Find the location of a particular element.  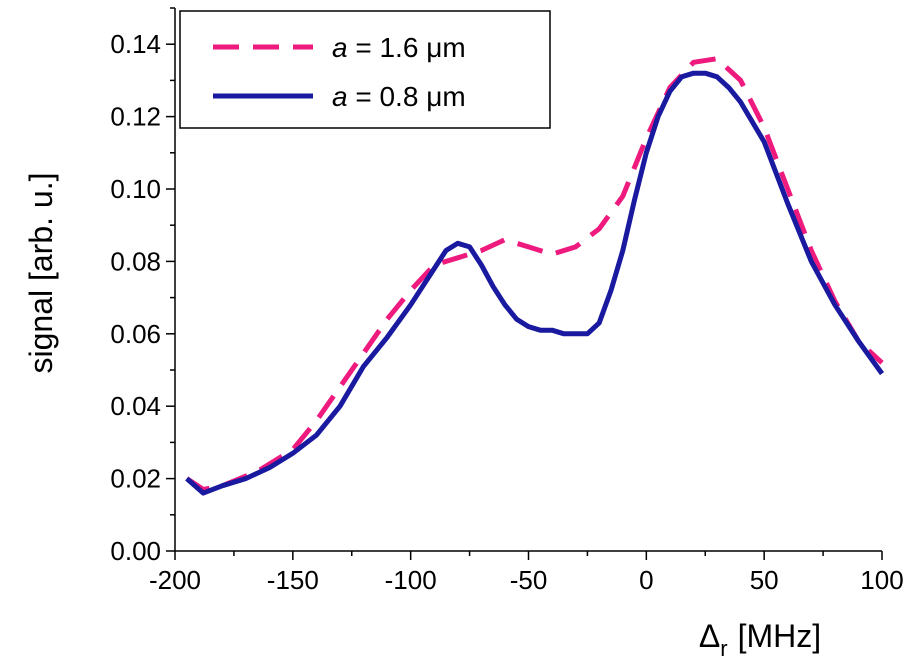

y-tick-label: 0.06 is located at coordinates (135, 334).